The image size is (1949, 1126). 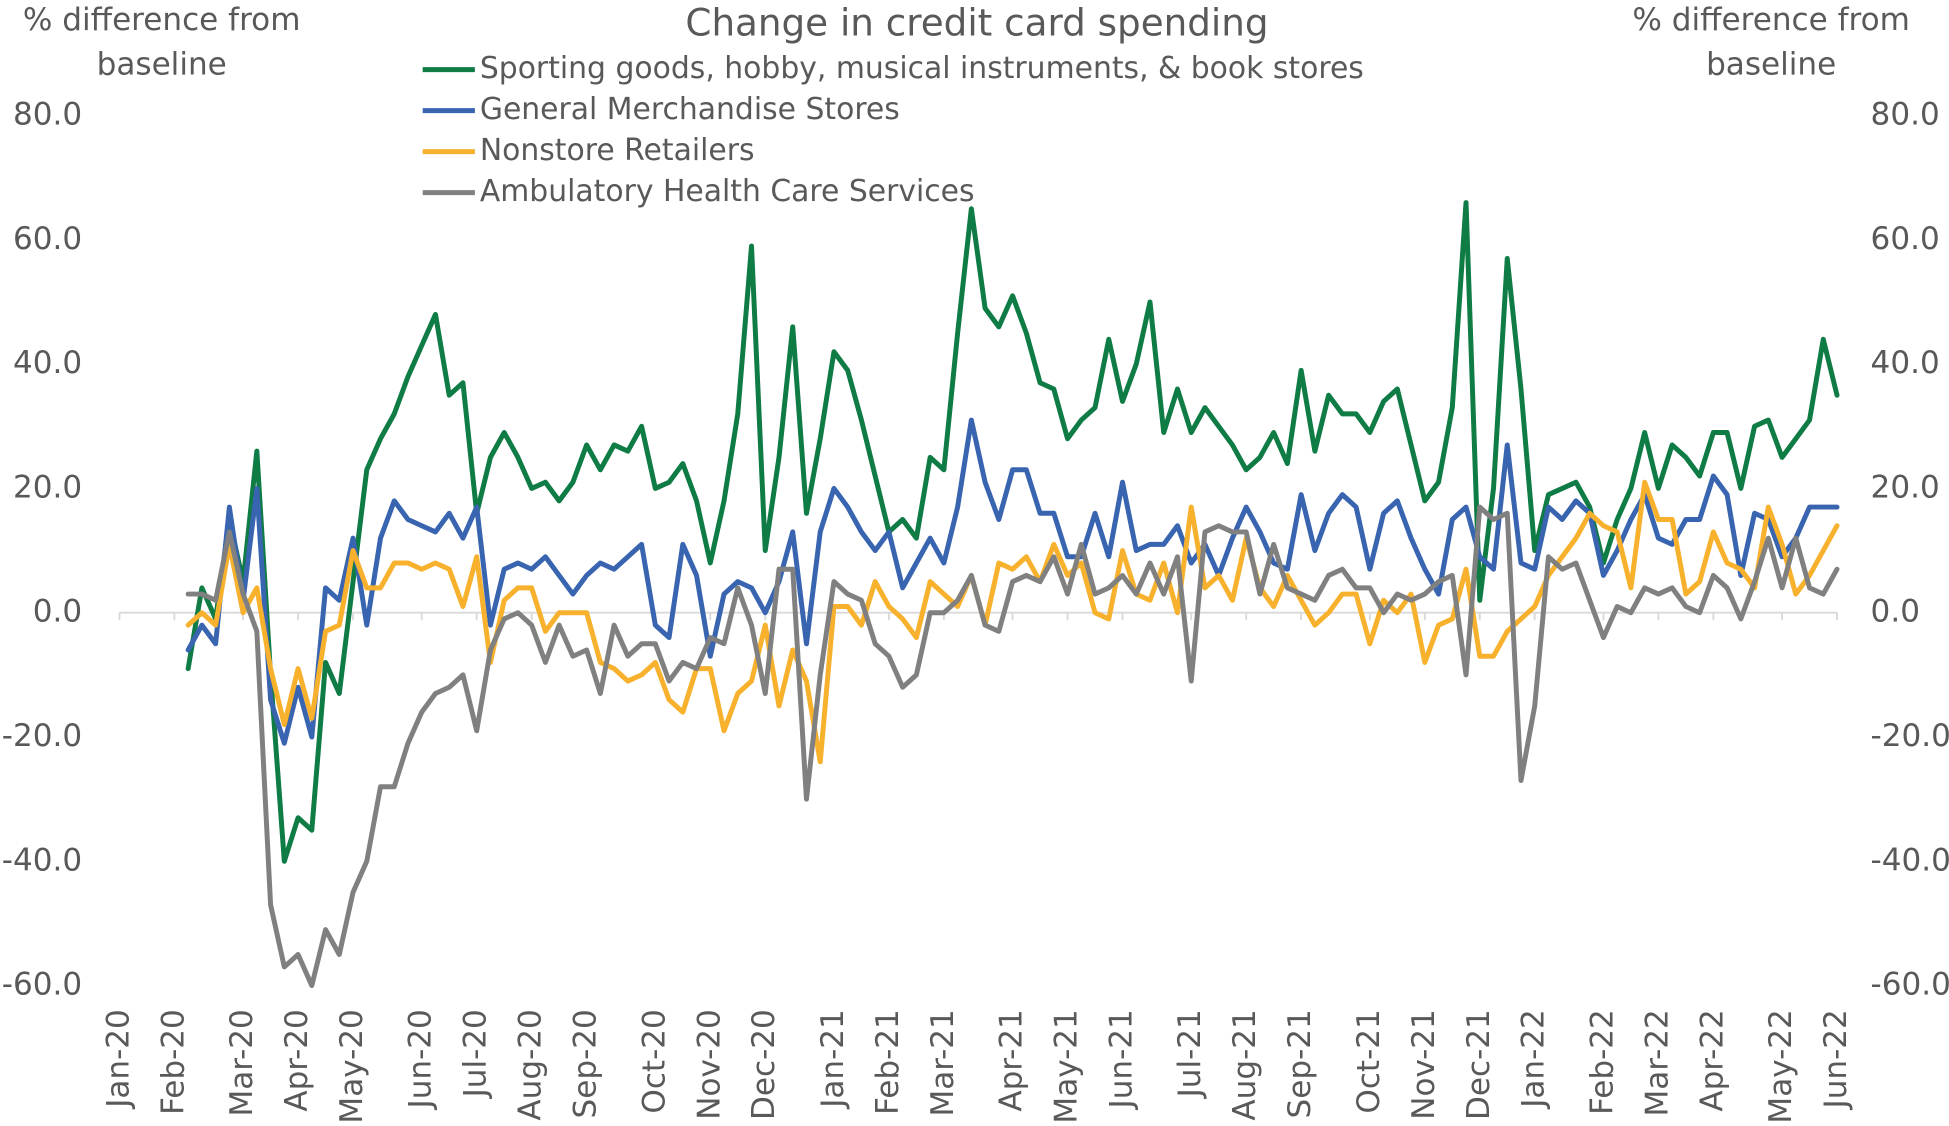 I want to click on x-tick-label: Nov-21, so click(x=1424, y=1064).